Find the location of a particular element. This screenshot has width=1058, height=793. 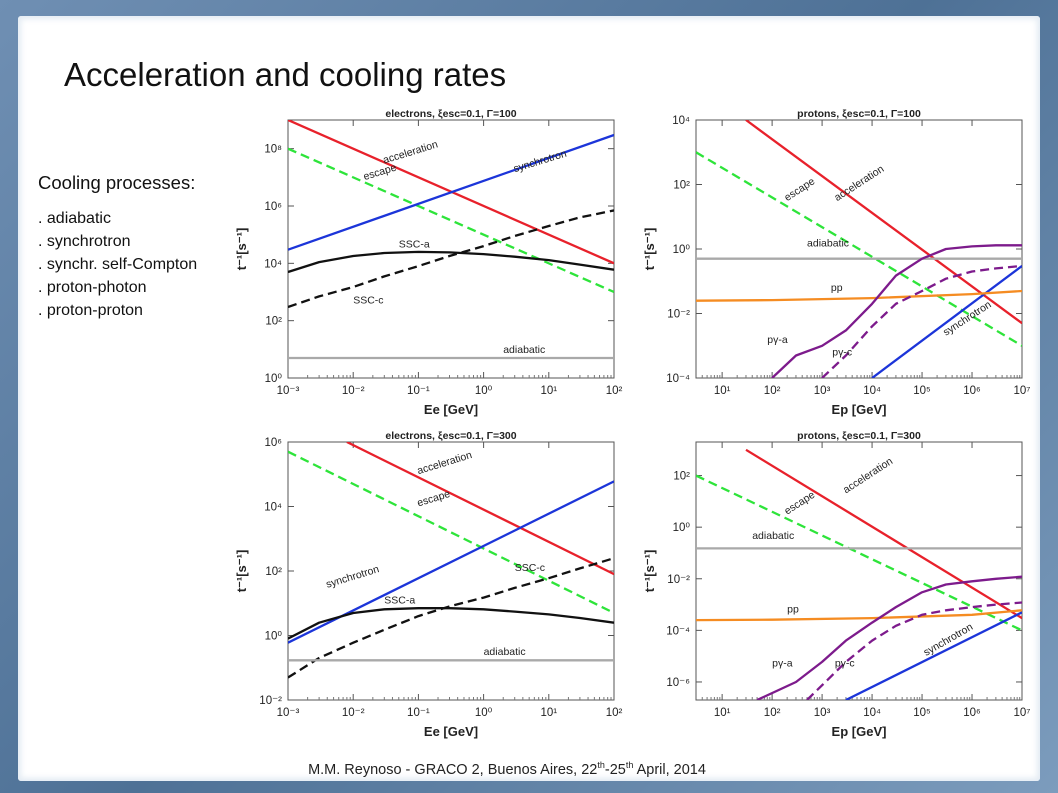

chart-title: electrons, ξesc=0.1, Γ=300 is located at coordinates (450, 436).